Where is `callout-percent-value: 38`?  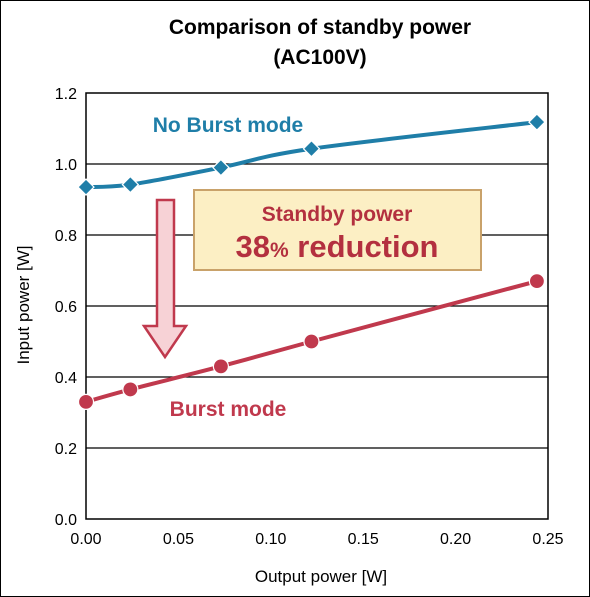
callout-percent-value: 38 is located at coordinates (252, 246).